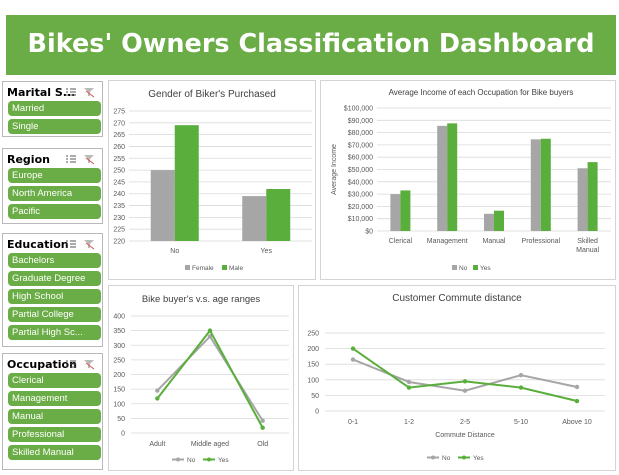 This screenshot has height=475, width=619. Describe the element at coordinates (278, 215) in the screenshot. I see `bar-male-yes` at that location.